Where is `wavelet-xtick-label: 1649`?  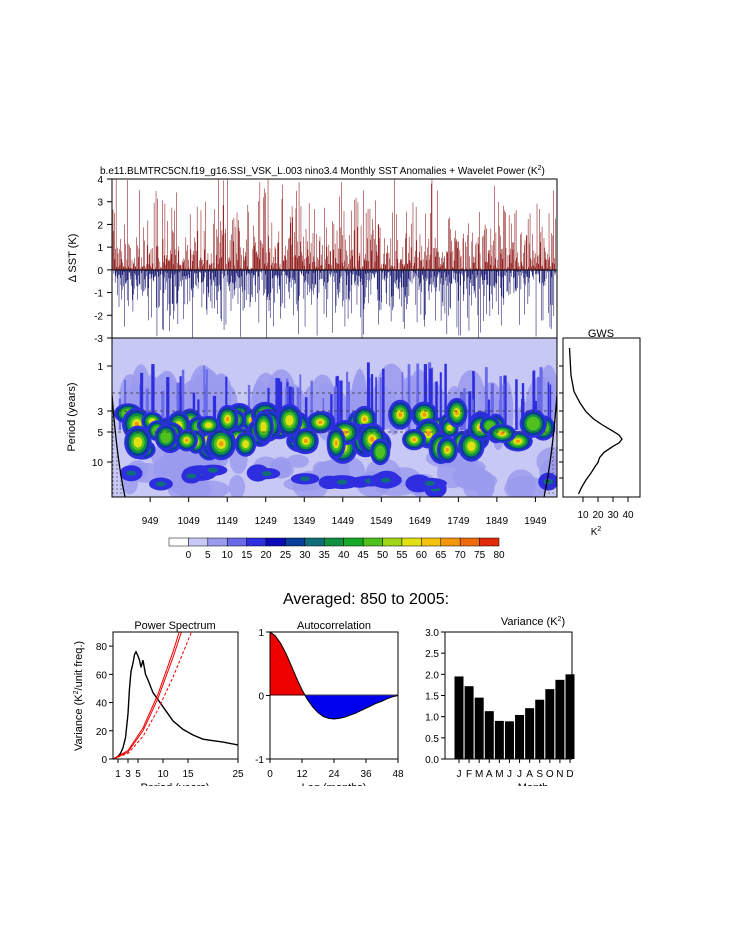 wavelet-xtick-label: 1649 is located at coordinates (420, 521).